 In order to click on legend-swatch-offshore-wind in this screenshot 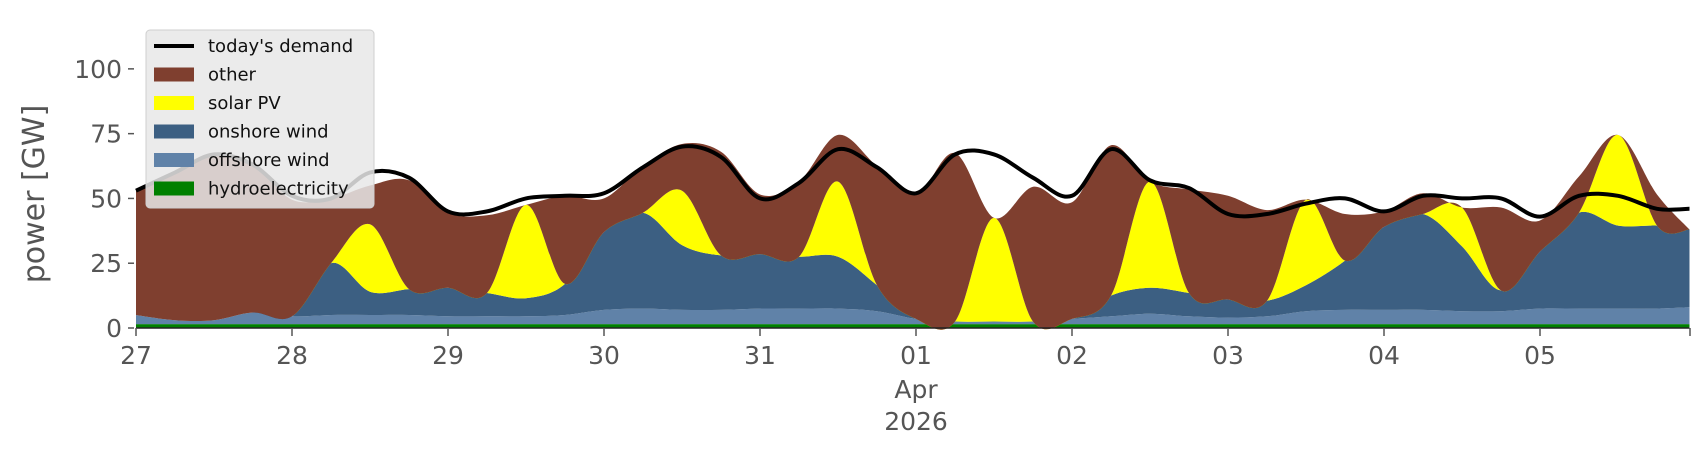, I will do `click(174, 160)`.